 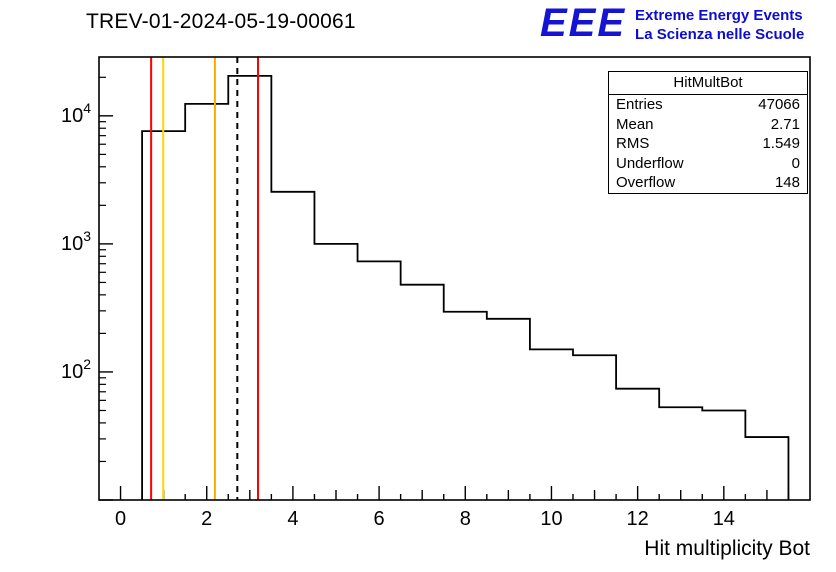 What do you see at coordinates (646, 182) in the screenshot?
I see `stats-label: Overflow` at bounding box center [646, 182].